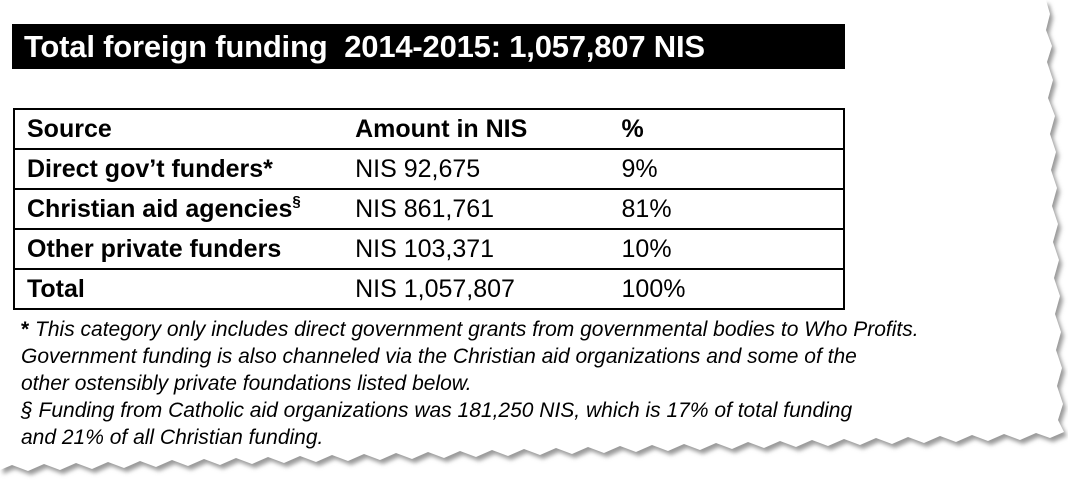 The image size is (1068, 487). I want to click on percent-cell: 9%, so click(727, 169).